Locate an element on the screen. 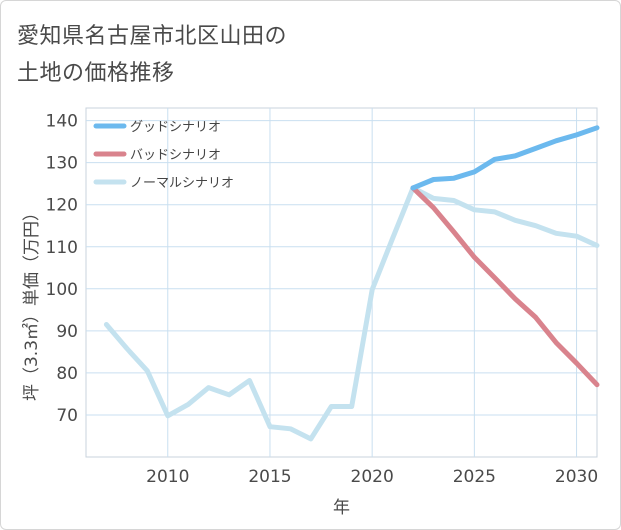 Image resolution: width=621 pixels, height=530 pixels. x-axis-ticks: 2010 2015 2020 2025 2030 is located at coordinates (372, 477).